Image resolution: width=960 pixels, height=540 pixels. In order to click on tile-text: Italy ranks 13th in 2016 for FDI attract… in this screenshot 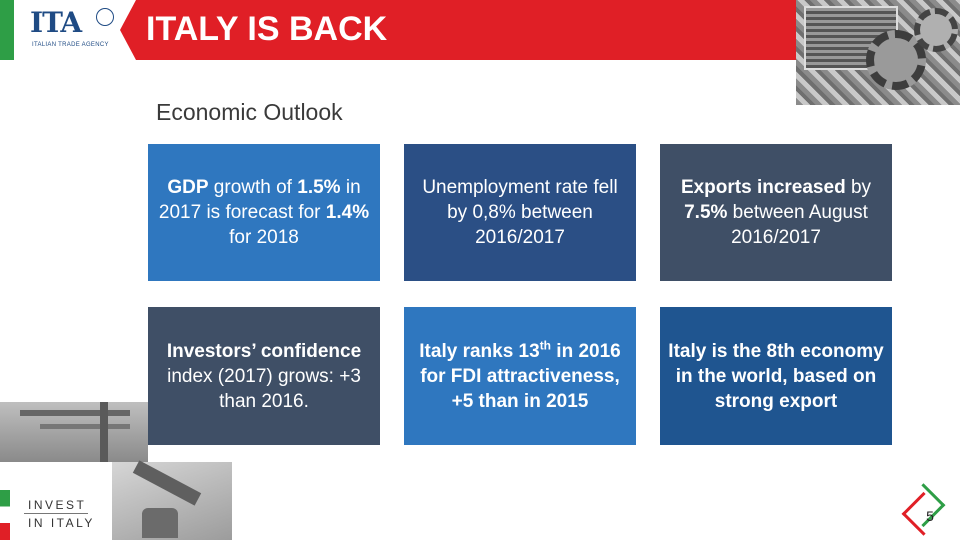, I will do `click(520, 376)`.